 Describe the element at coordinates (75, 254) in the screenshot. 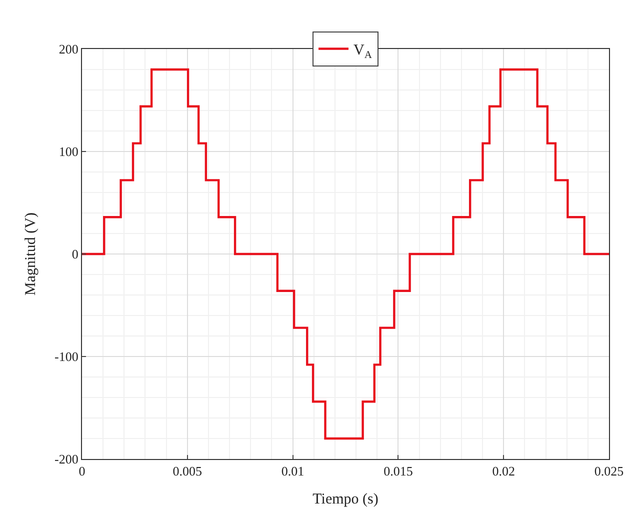

I see `y-tick-label: 0` at that location.